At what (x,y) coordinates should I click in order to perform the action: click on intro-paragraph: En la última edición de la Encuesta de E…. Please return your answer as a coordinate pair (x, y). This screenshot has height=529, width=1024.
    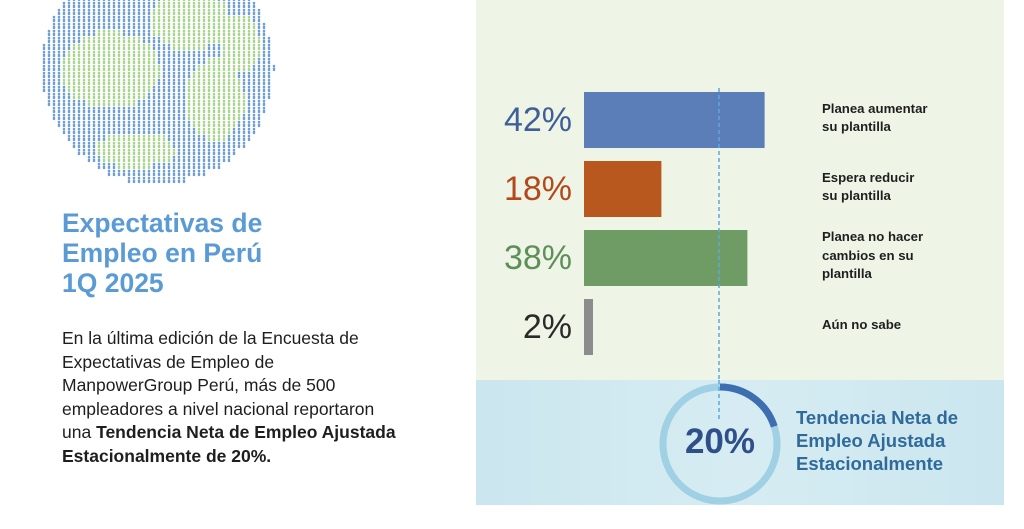
    Looking at the image, I should click on (234, 397).